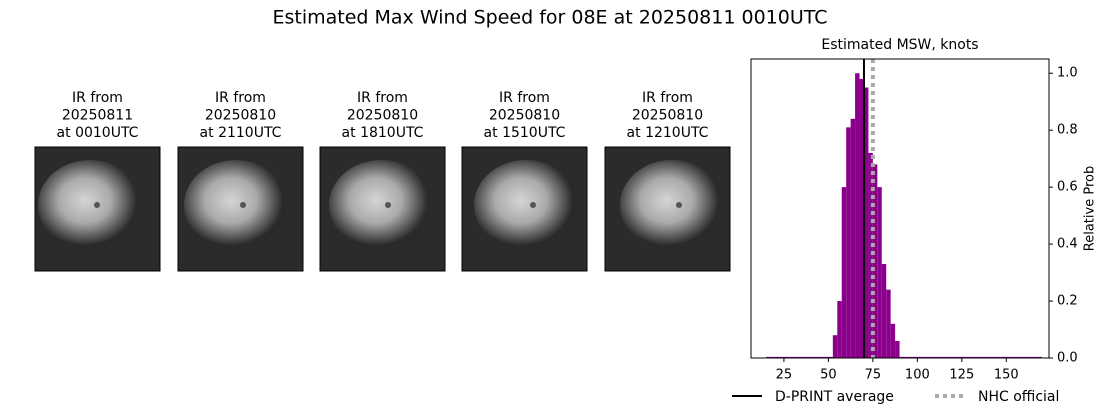  What do you see at coordinates (899, 45) in the screenshot?
I see `chart-title: Estimated MSW, knots` at bounding box center [899, 45].